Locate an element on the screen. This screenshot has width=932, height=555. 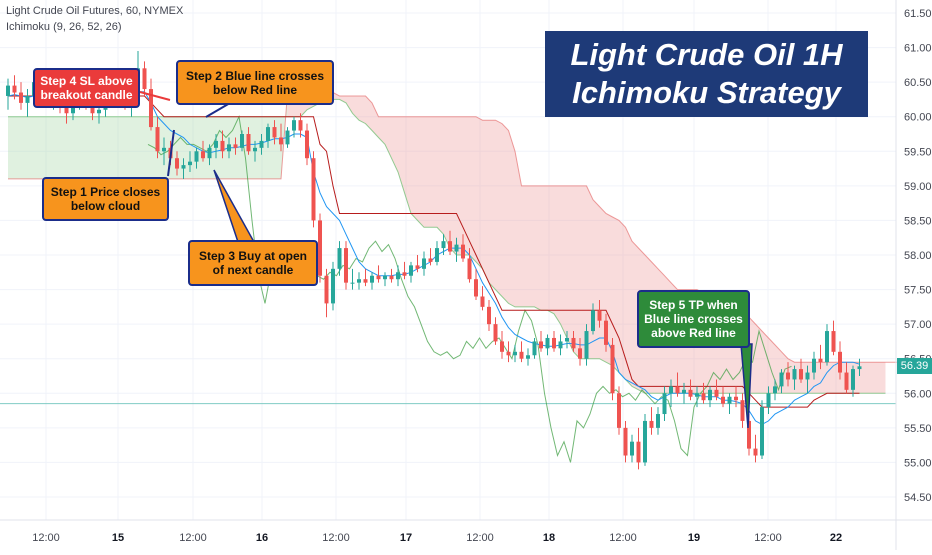
y-tick-label: 57.00 is located at coordinates (918, 325).